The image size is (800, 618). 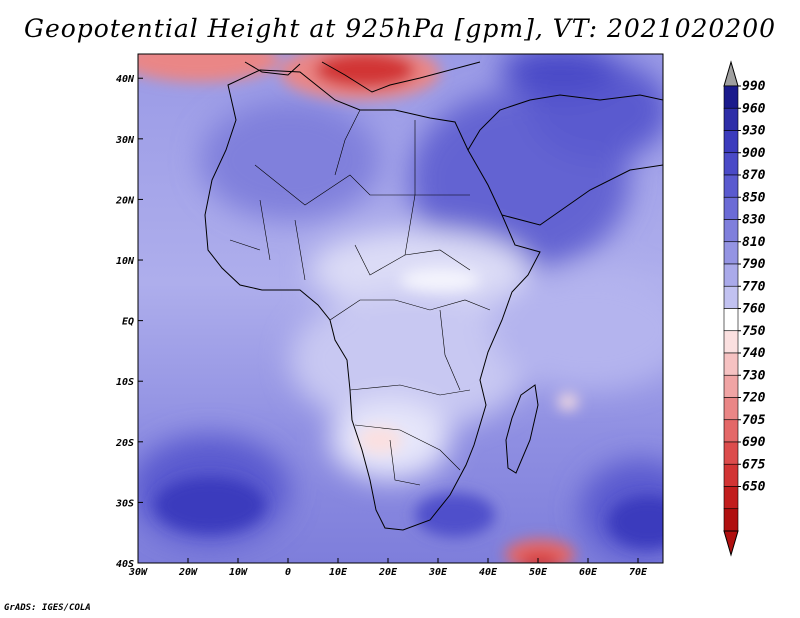 What do you see at coordinates (754, 420) in the screenshot?
I see `colorbar-label: 705` at bounding box center [754, 420].